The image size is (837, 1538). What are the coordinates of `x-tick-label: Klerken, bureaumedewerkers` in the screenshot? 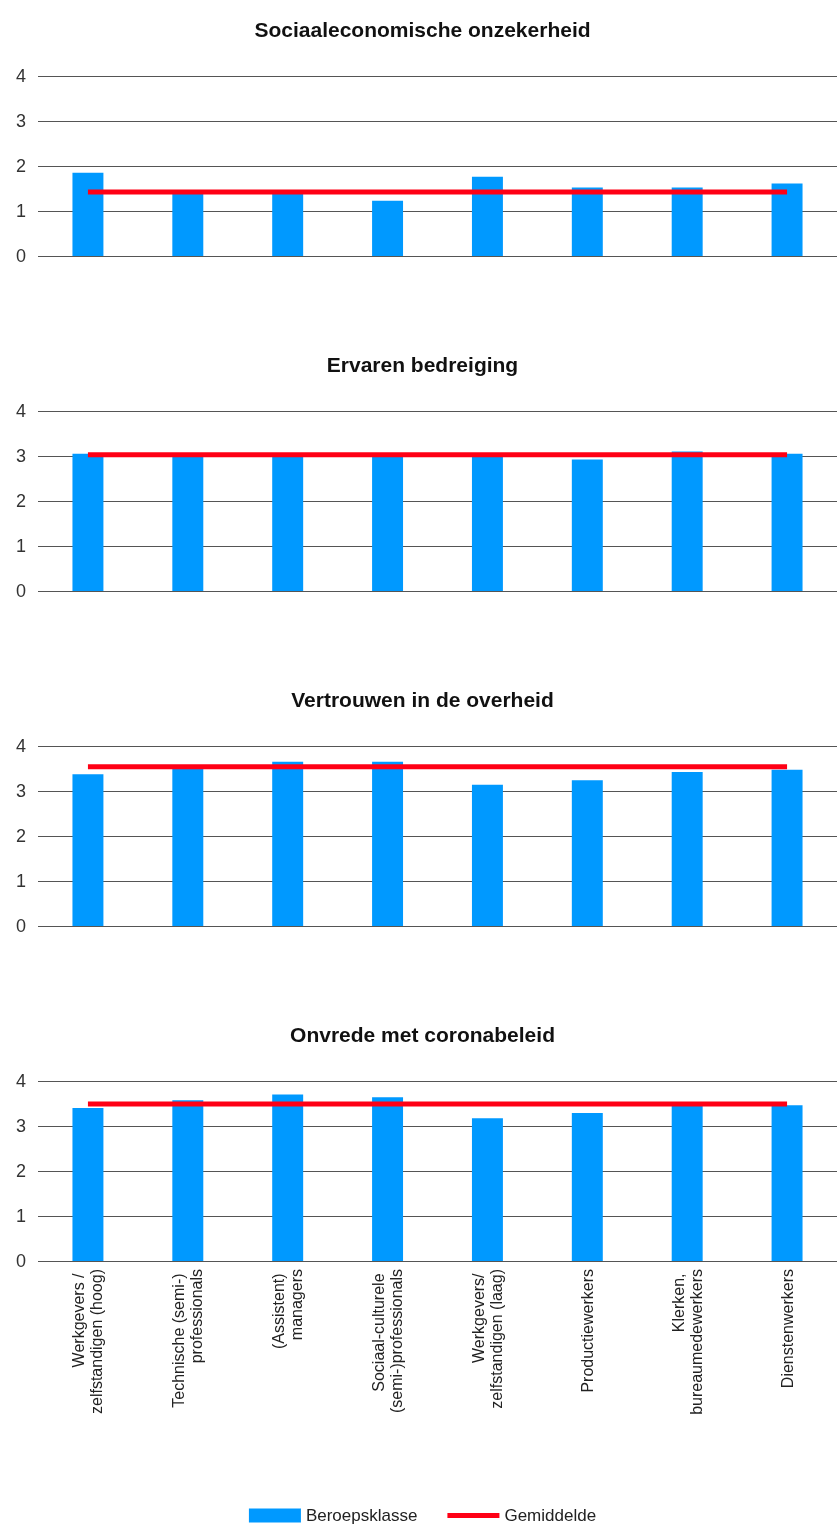 It's located at (687, 1342).